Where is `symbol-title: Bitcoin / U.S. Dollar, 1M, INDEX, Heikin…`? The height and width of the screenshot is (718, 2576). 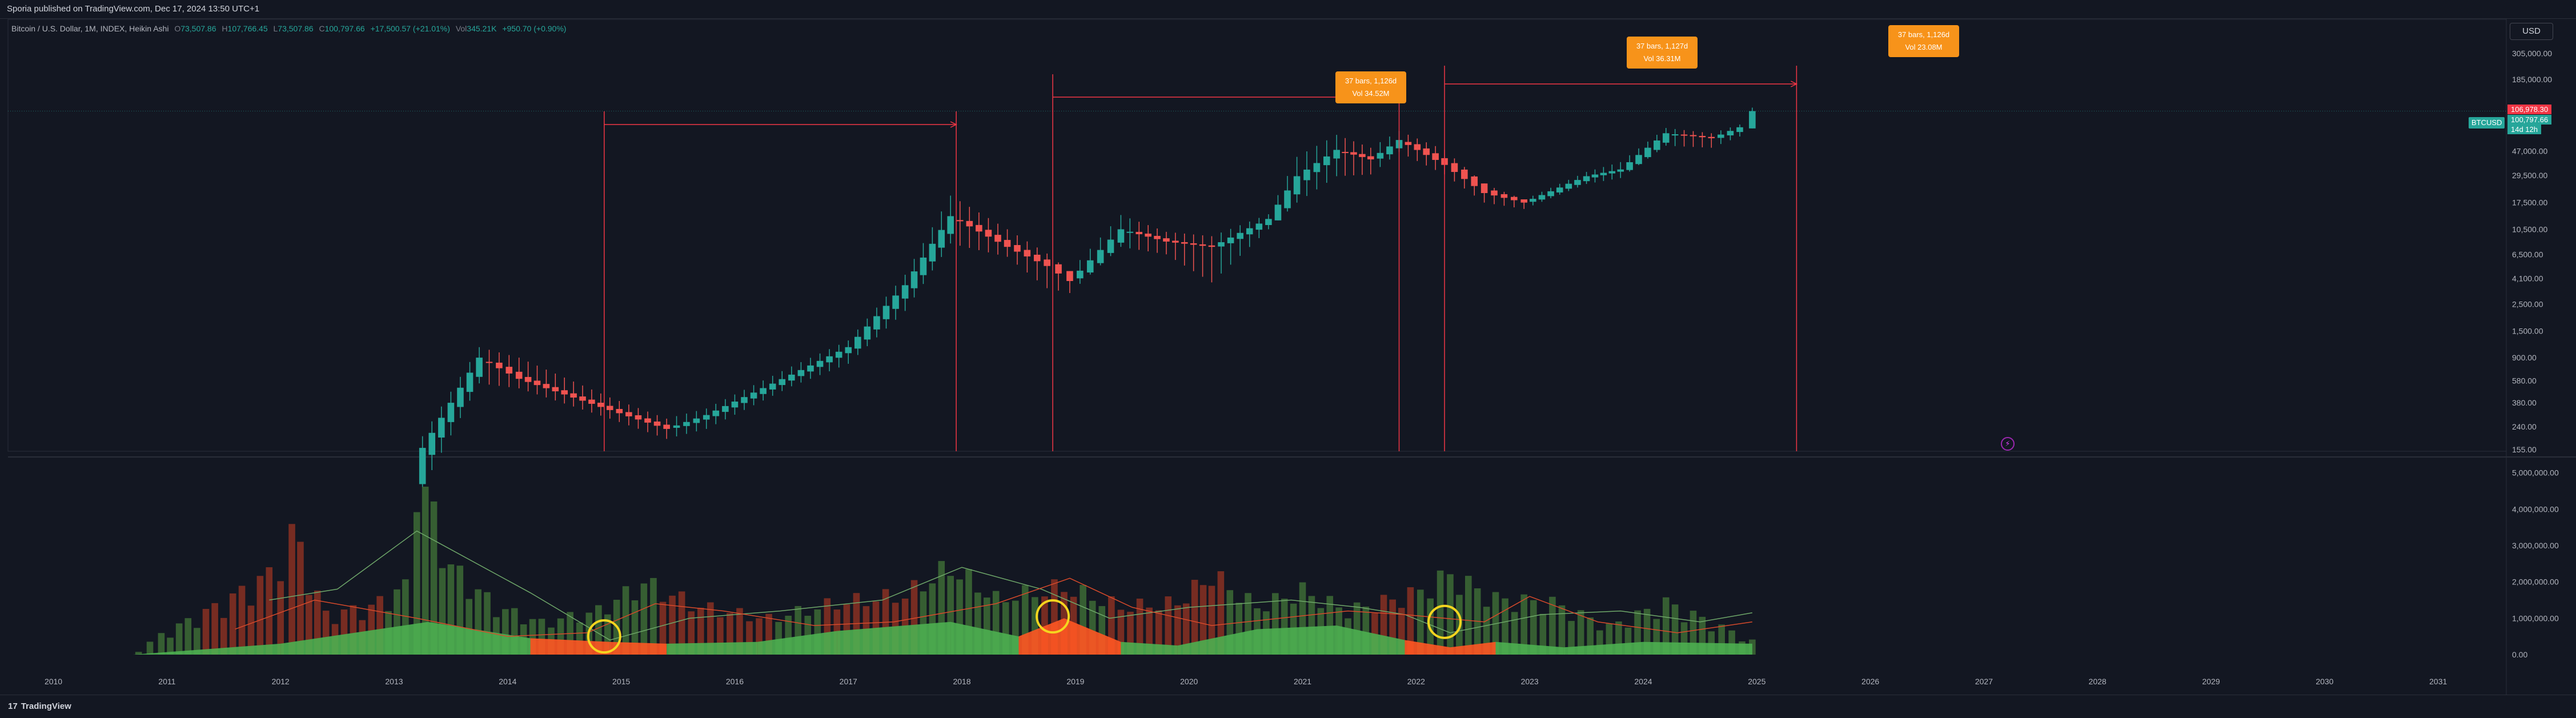 symbol-title: Bitcoin / U.S. Dollar, 1M, INDEX, Heikin… is located at coordinates (90, 28).